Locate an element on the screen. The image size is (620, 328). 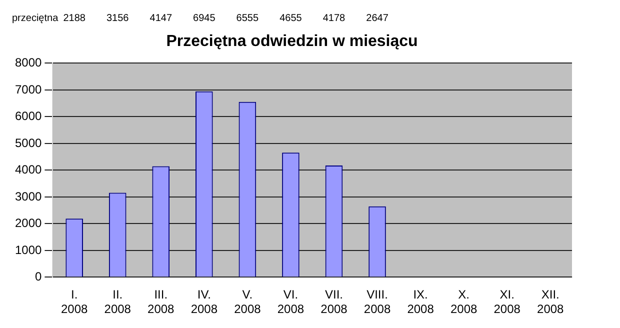
data-label: 6555 is located at coordinates (247, 18).